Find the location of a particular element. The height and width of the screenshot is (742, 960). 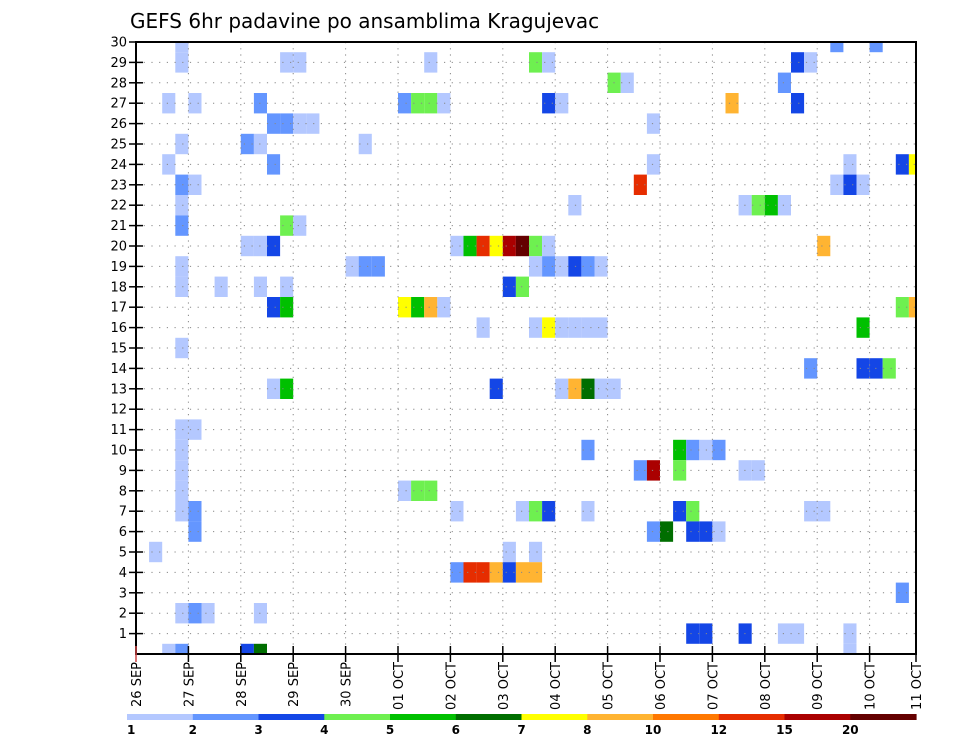

colorbar-tick-label: 7 is located at coordinates (521, 730).